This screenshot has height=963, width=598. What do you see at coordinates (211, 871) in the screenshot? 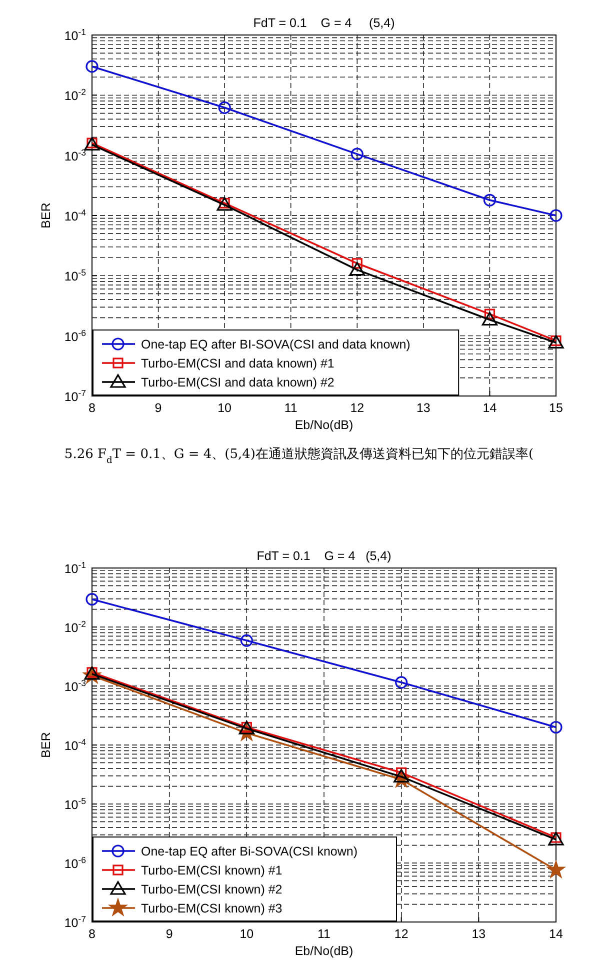
I see `legend-label: Turbo-EM(CSI known) #1` at bounding box center [211, 871].